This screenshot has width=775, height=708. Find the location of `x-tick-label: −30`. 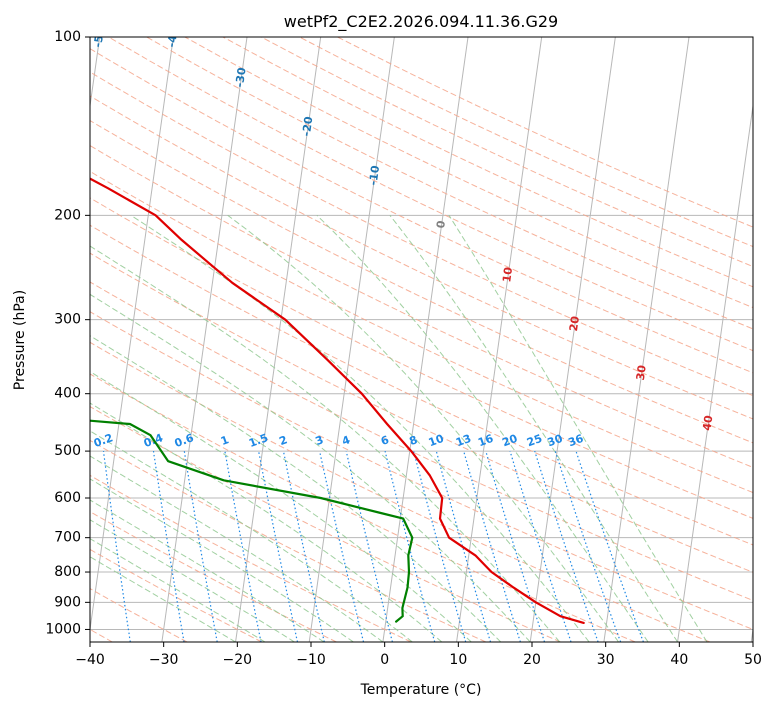

x-tick-label: −30 is located at coordinates (164, 660).